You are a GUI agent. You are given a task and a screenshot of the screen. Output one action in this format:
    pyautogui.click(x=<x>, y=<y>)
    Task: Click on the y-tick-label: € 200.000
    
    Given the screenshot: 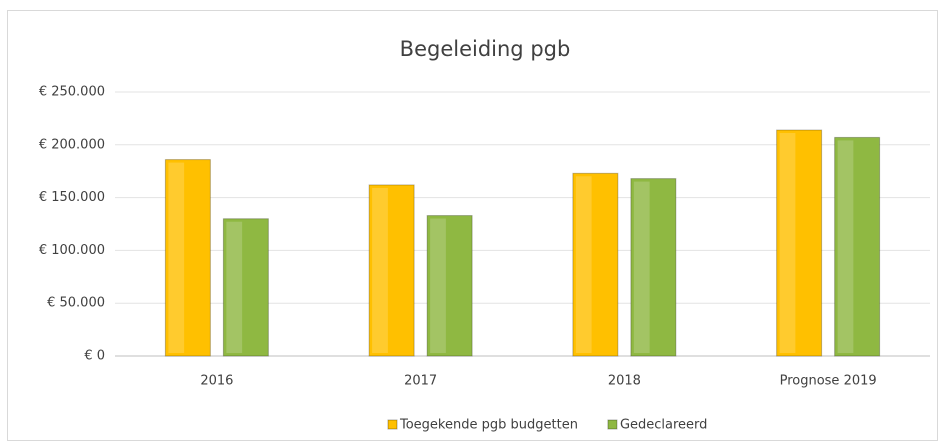 What is the action you would take?
    pyautogui.click(x=72, y=144)
    